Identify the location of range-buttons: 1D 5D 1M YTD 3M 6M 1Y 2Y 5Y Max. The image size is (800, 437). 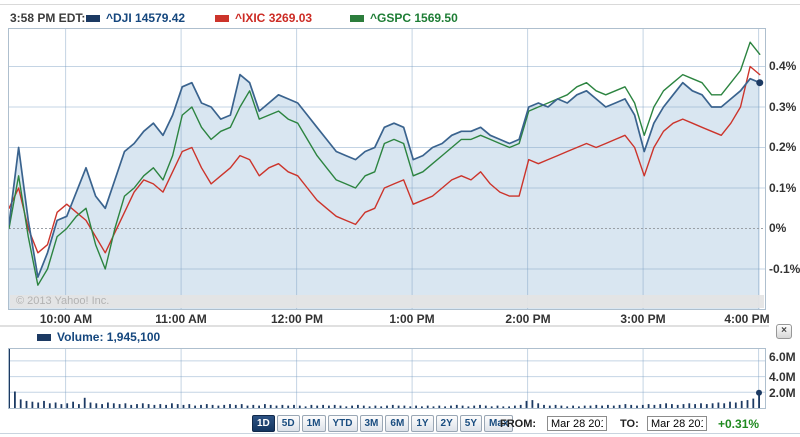
(383, 424).